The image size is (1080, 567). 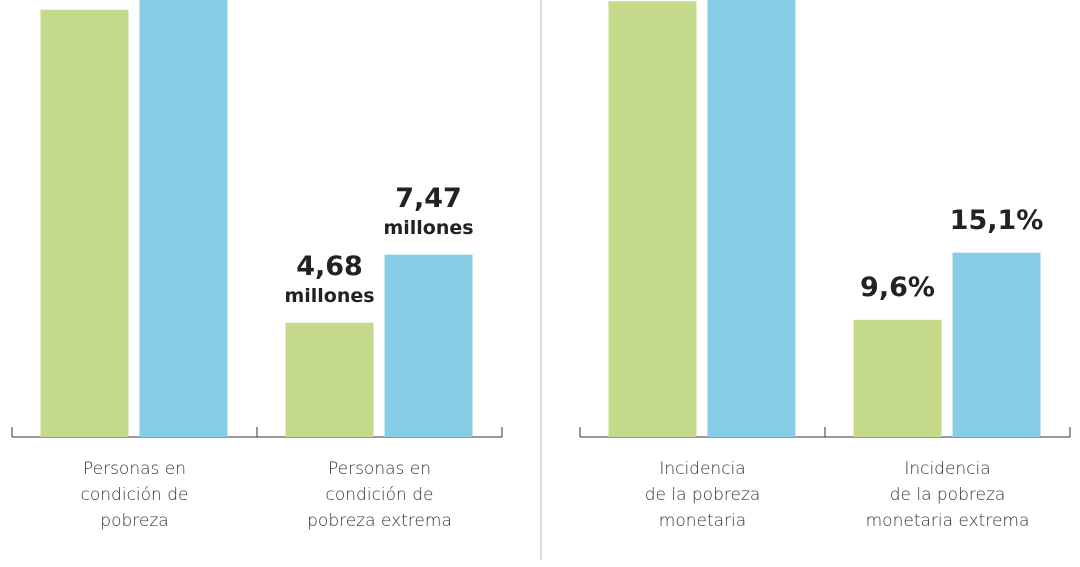 I want to click on category-label: Personas en condición de pobreza, so click(x=134, y=495).